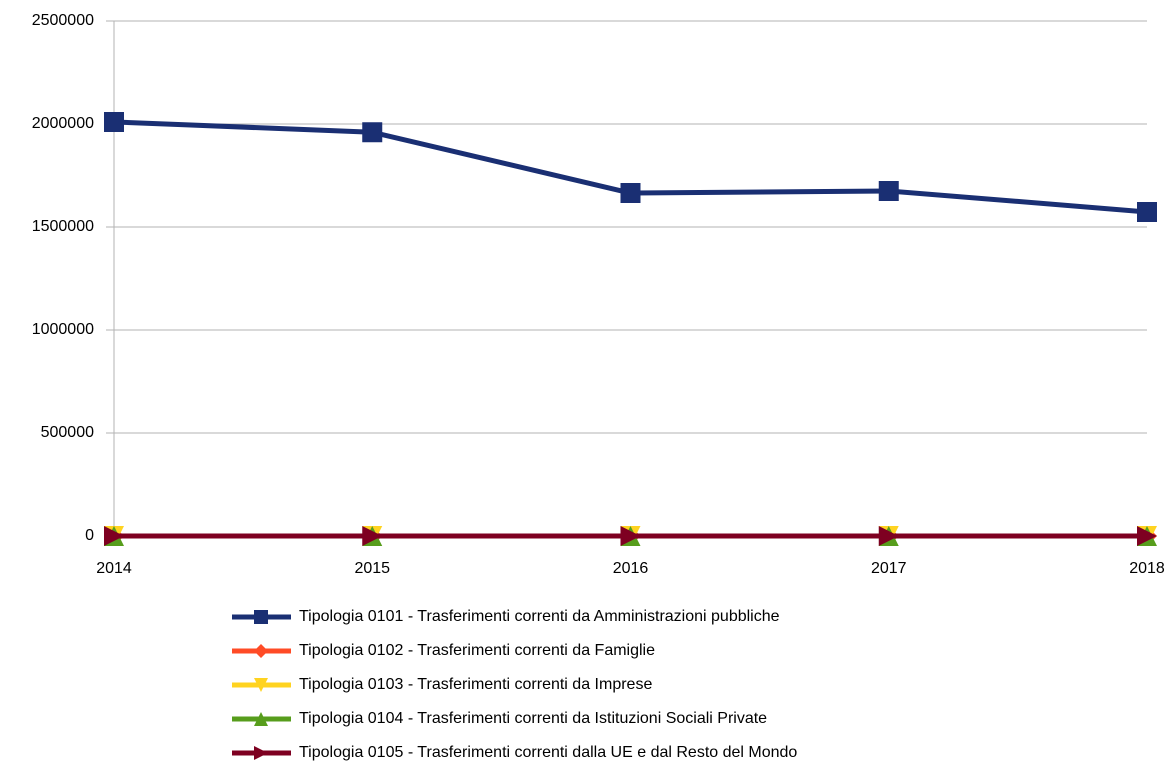  Describe the element at coordinates (1147, 568) in the screenshot. I see `x-tick-label: 2018` at that location.